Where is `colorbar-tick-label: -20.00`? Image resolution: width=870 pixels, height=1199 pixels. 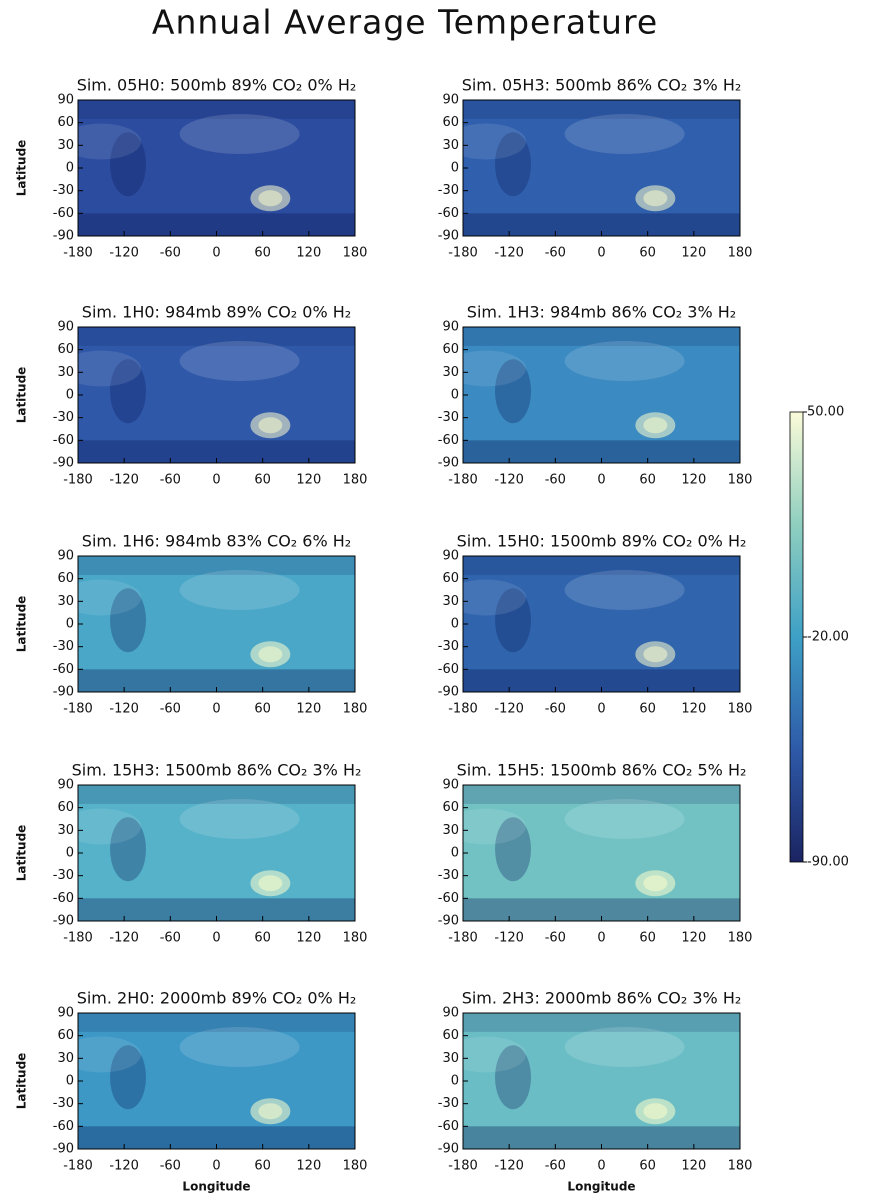
colorbar-tick-label: -20.00 is located at coordinates (828, 637).